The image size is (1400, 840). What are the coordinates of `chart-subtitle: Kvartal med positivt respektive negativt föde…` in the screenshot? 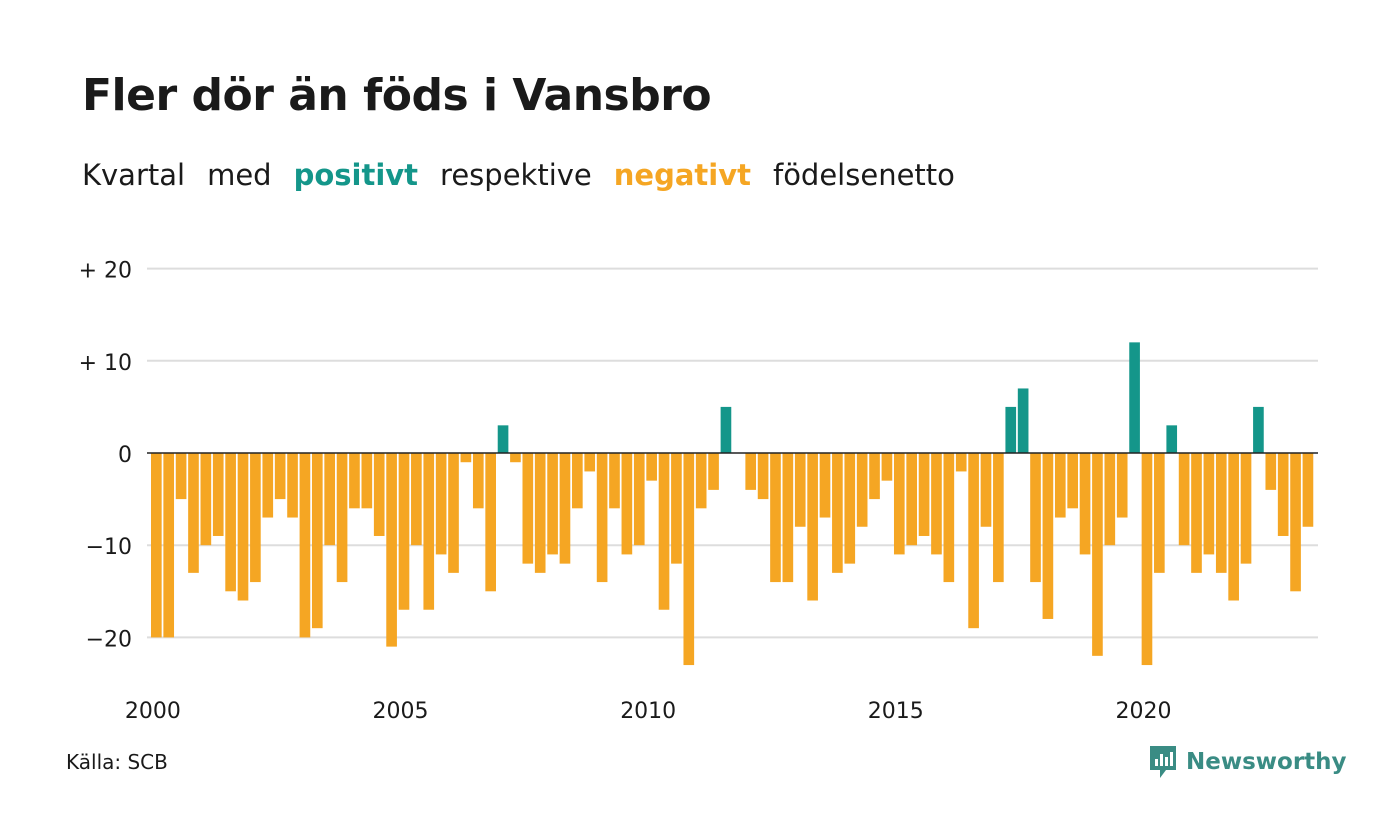 It's located at (529, 175).